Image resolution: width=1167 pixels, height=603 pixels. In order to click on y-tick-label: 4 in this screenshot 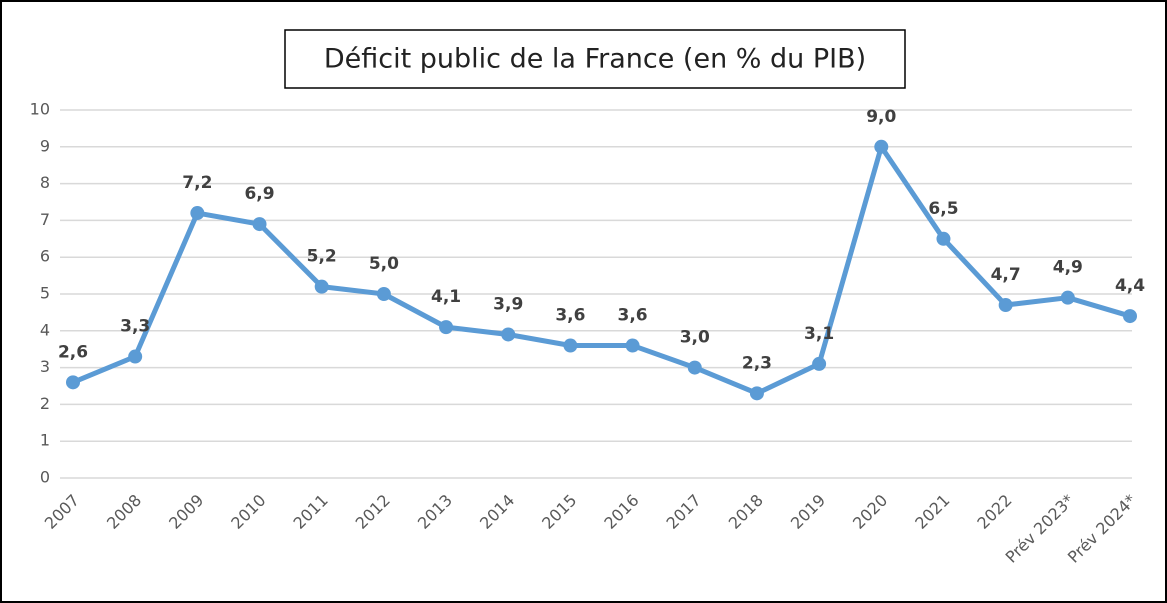, I will do `click(45, 329)`.